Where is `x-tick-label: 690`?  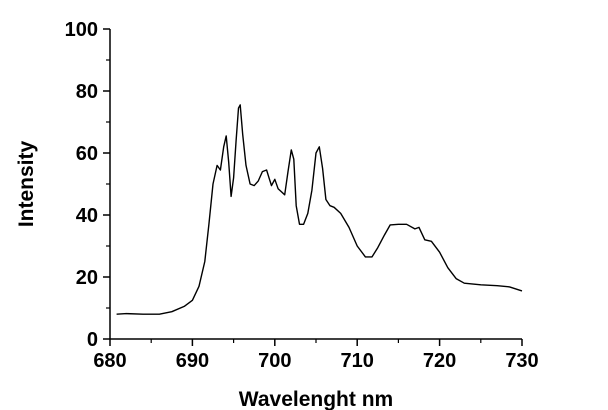
x-tick-label: 690 is located at coordinates (192, 361).